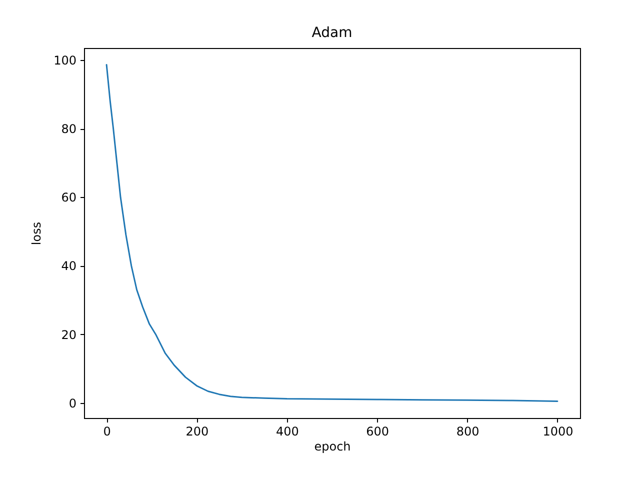  I want to click on y-tick-label: 20, so click(68, 335).